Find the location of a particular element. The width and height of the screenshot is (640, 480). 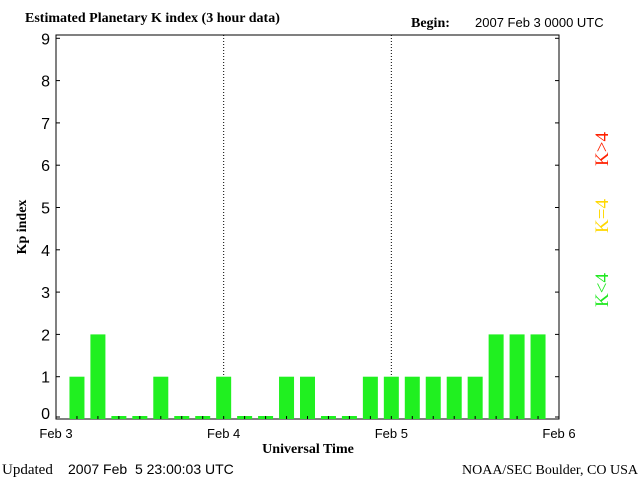

x-tick-label: Feb 4 is located at coordinates (223, 433).